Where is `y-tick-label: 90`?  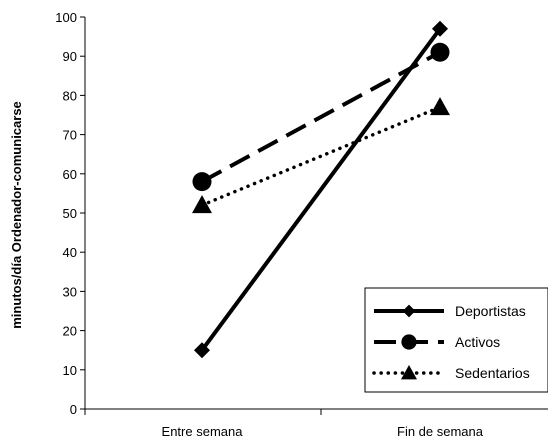
y-tick-label: 90 is located at coordinates (70, 56).